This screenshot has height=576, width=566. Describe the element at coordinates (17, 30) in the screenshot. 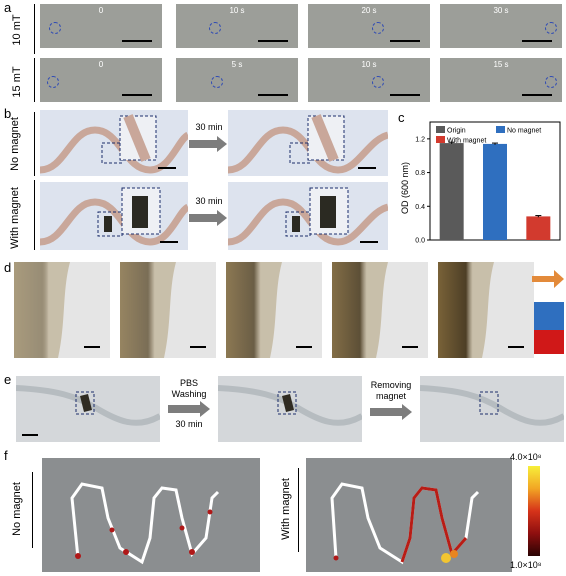

I see `row-label-10mt: 10 mT` at that location.